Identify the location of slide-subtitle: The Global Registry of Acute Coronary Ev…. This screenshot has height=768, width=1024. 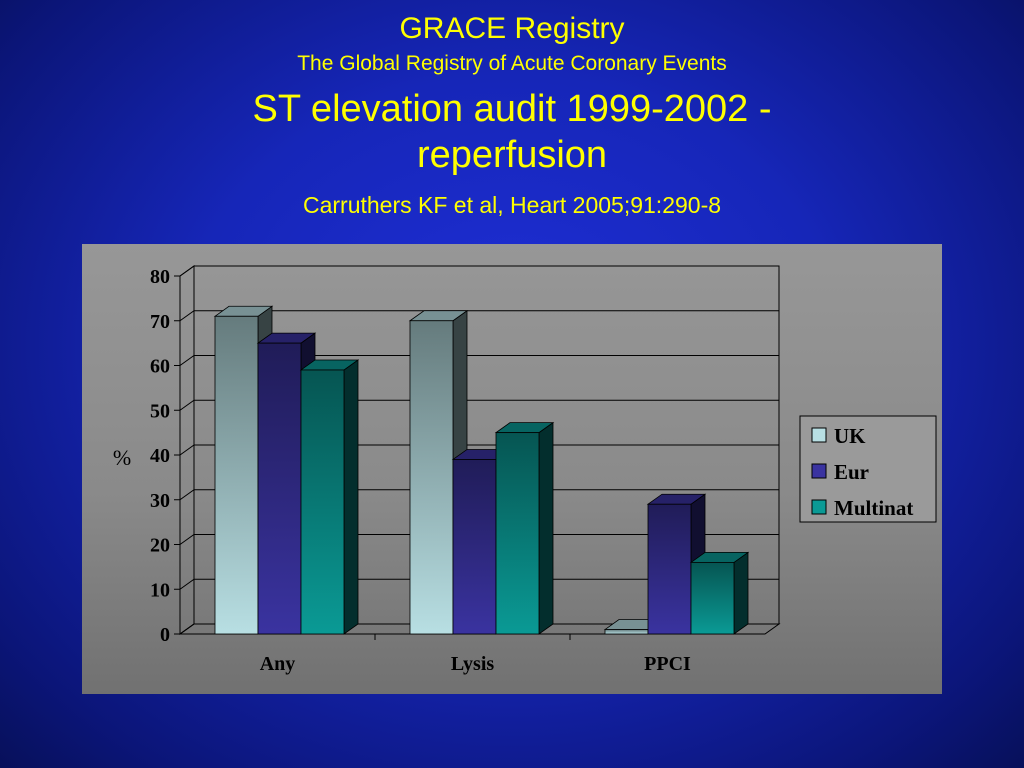
(512, 63).